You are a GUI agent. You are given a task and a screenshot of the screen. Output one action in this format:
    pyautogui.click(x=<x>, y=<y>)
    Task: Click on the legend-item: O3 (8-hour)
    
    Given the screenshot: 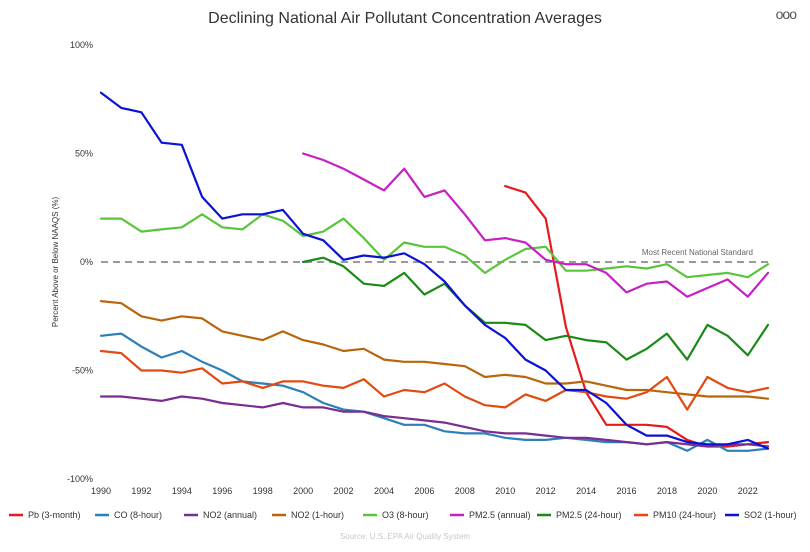 What is the action you would take?
    pyautogui.click(x=405, y=515)
    